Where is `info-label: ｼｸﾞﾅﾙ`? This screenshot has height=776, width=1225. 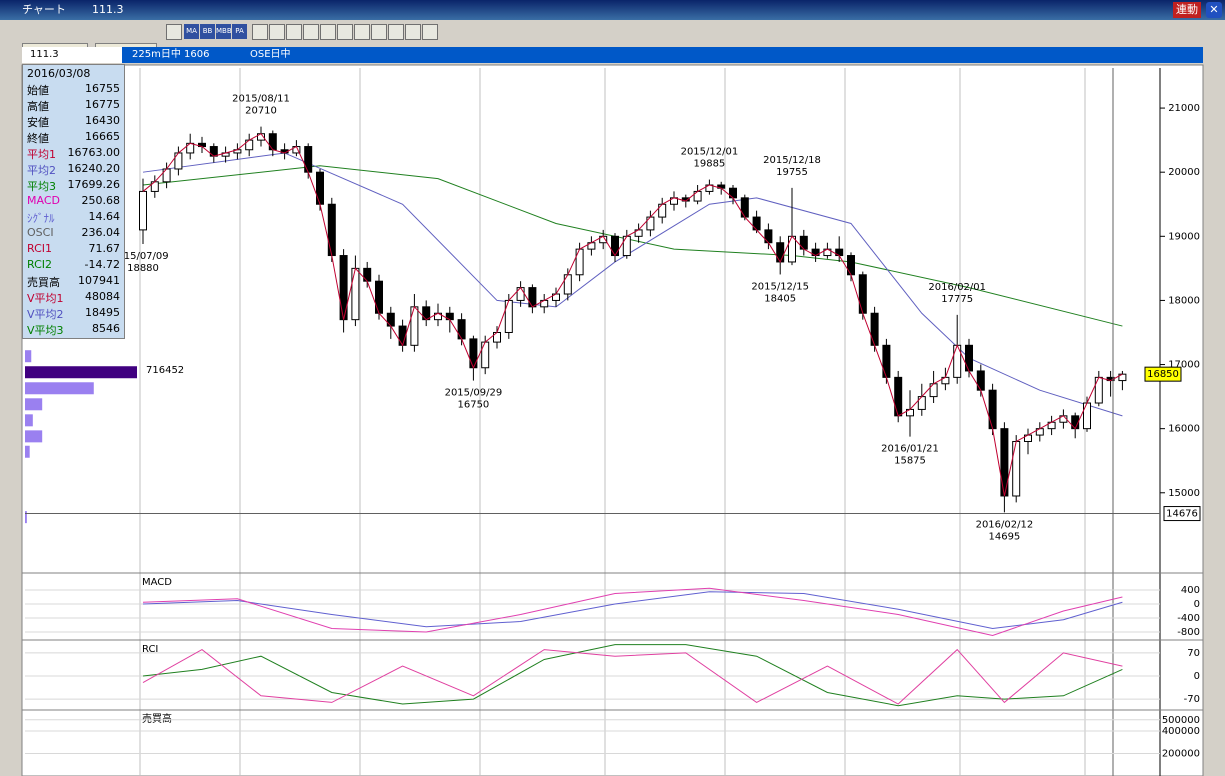
info-label: ｼｸﾞﾅﾙ is located at coordinates (41, 218).